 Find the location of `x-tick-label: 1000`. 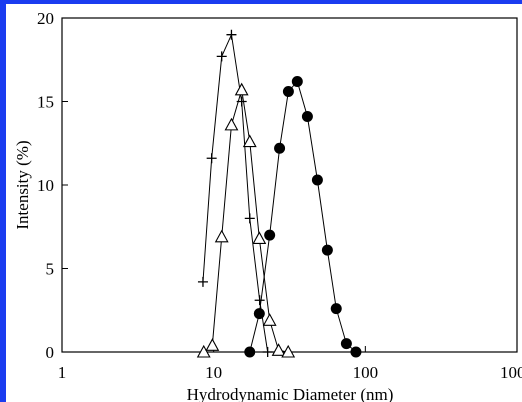

x-tick-label: 1000 is located at coordinates (511, 372).